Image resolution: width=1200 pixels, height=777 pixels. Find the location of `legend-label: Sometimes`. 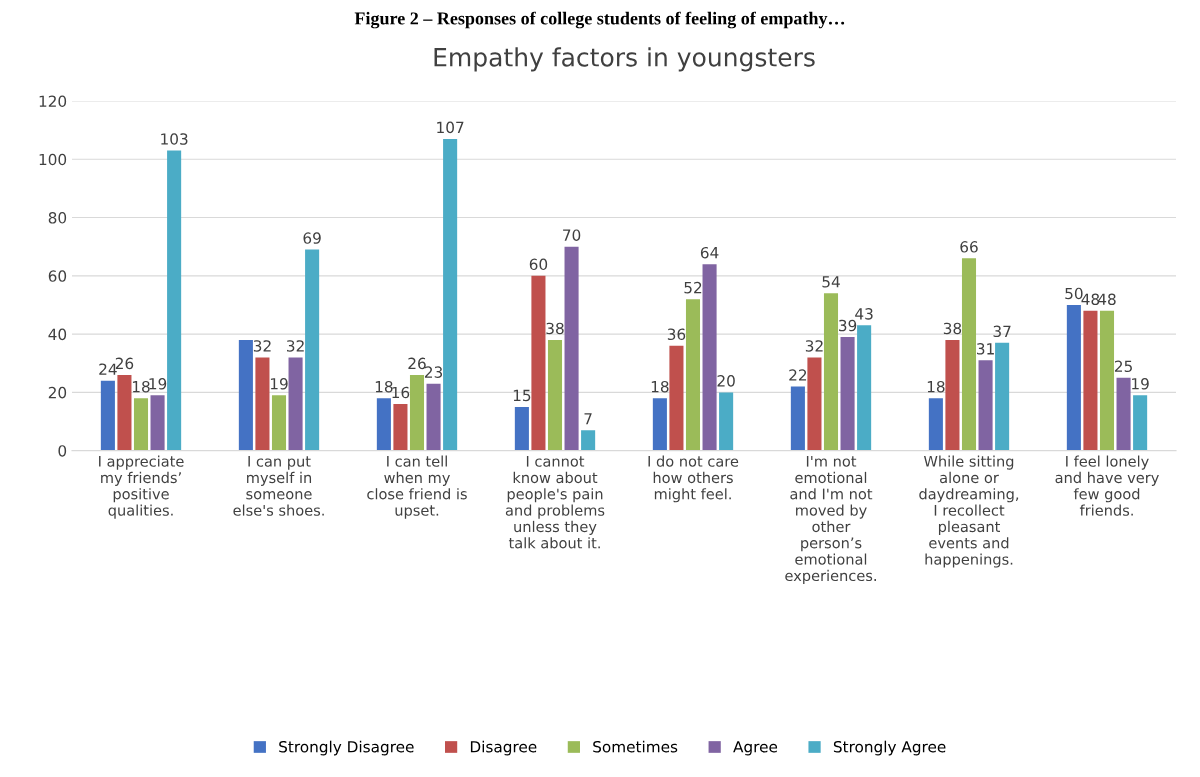

legend-label: Sometimes is located at coordinates (635, 746).